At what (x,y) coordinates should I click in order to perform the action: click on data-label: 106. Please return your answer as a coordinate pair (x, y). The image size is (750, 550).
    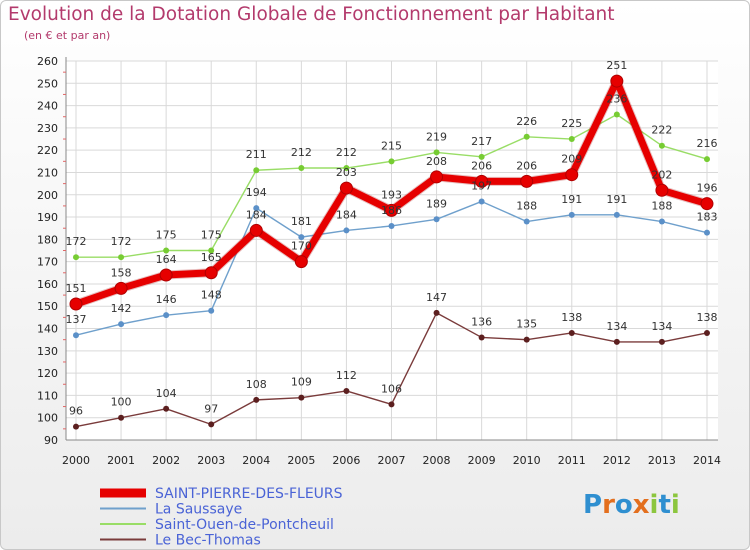
    Looking at the image, I should click on (391, 388).